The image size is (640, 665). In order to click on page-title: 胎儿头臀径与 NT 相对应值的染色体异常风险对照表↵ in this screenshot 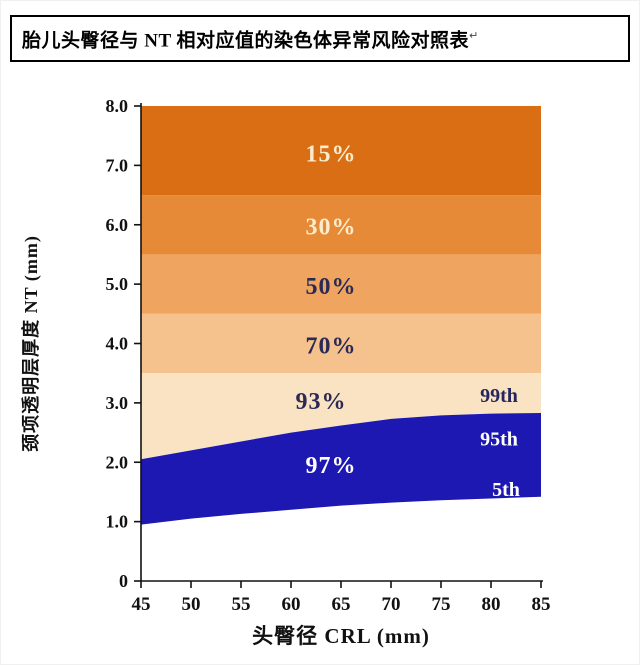, I will do `click(320, 39)`.